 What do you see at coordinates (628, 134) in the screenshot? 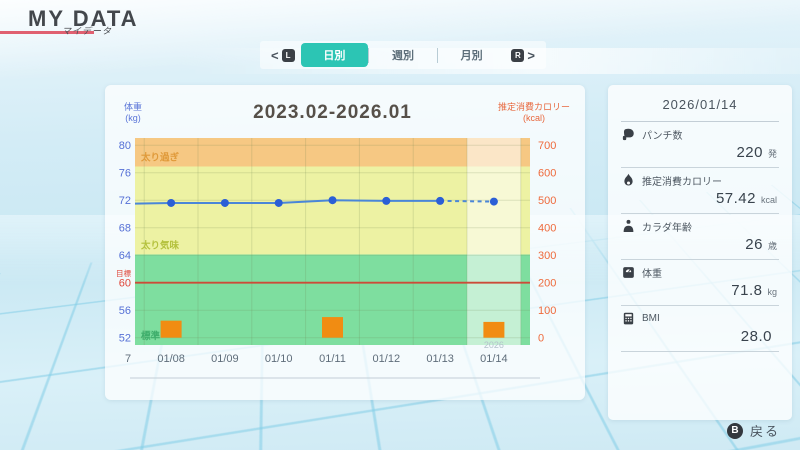
I see `boxing-glove-icon` at bounding box center [628, 134].